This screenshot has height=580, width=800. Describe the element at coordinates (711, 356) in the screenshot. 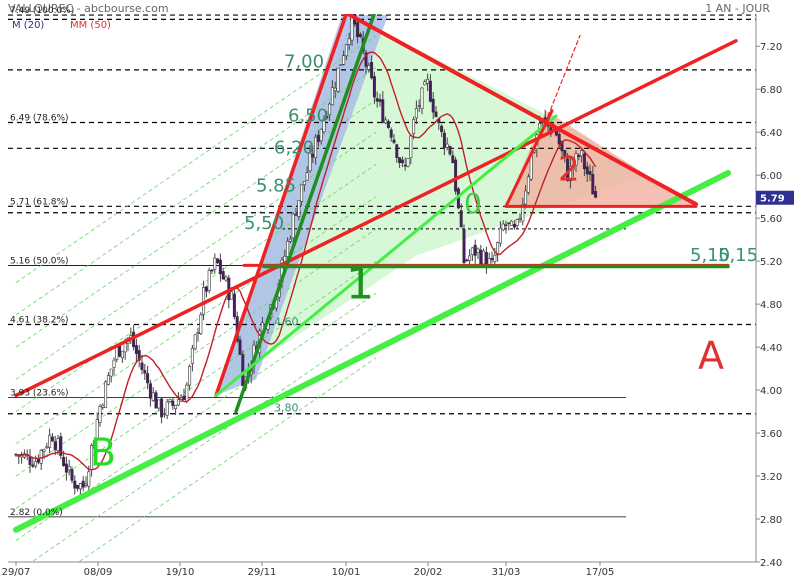

I see `annotation-label: A` at that location.